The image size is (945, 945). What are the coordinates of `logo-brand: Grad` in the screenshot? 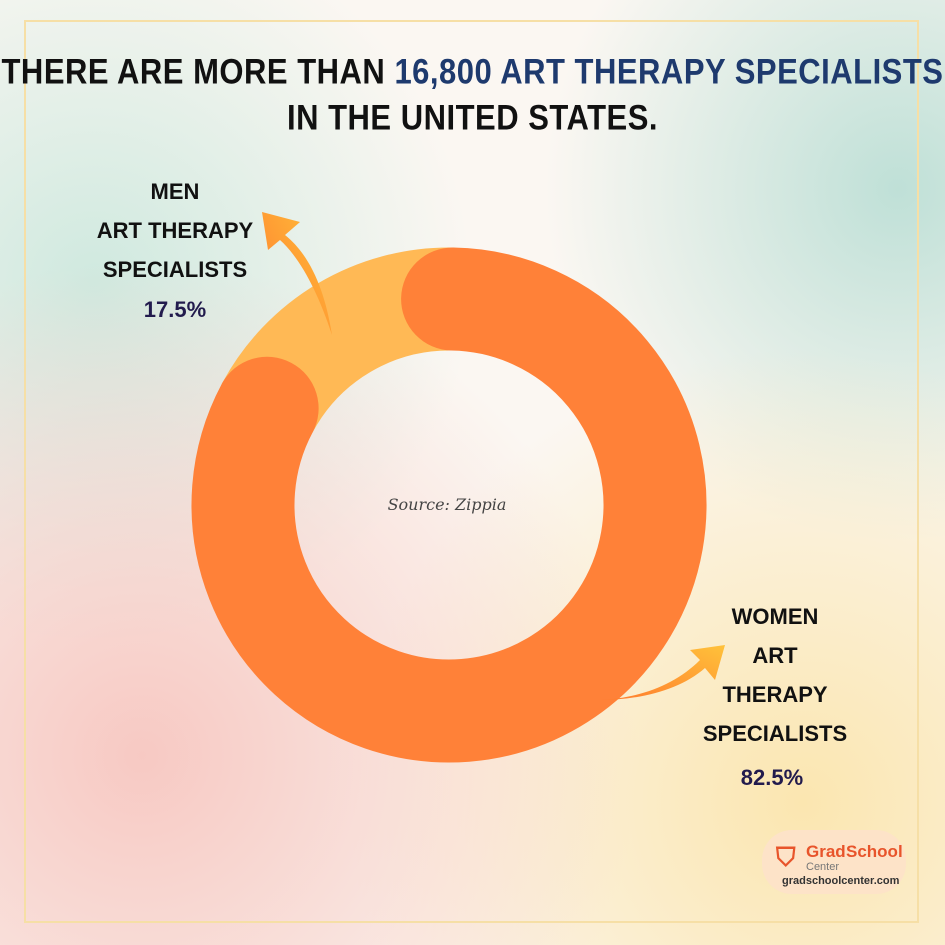 It's located at (826, 851).